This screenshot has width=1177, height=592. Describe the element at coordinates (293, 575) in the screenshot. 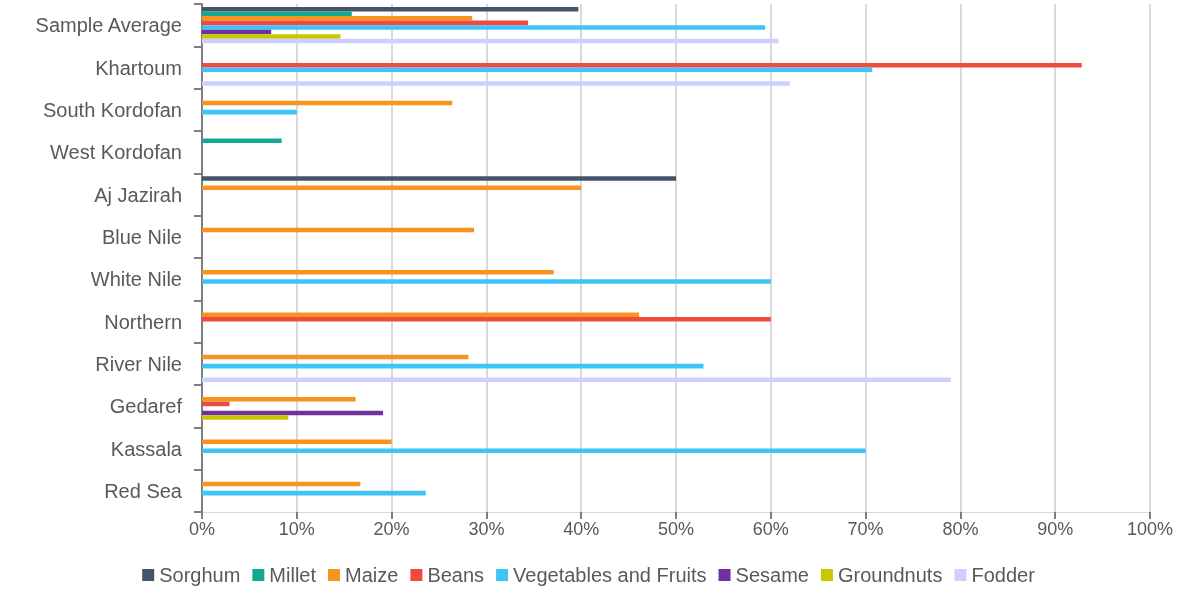

I see `legend-label: Millet` at that location.